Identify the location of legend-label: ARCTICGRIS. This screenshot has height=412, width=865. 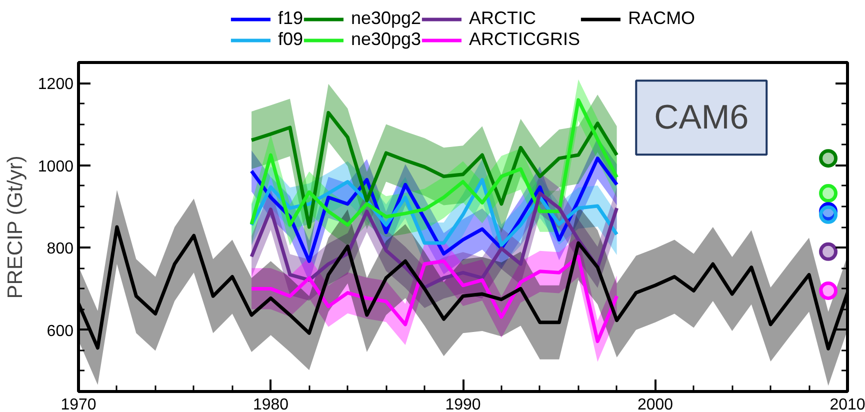
(524, 39).